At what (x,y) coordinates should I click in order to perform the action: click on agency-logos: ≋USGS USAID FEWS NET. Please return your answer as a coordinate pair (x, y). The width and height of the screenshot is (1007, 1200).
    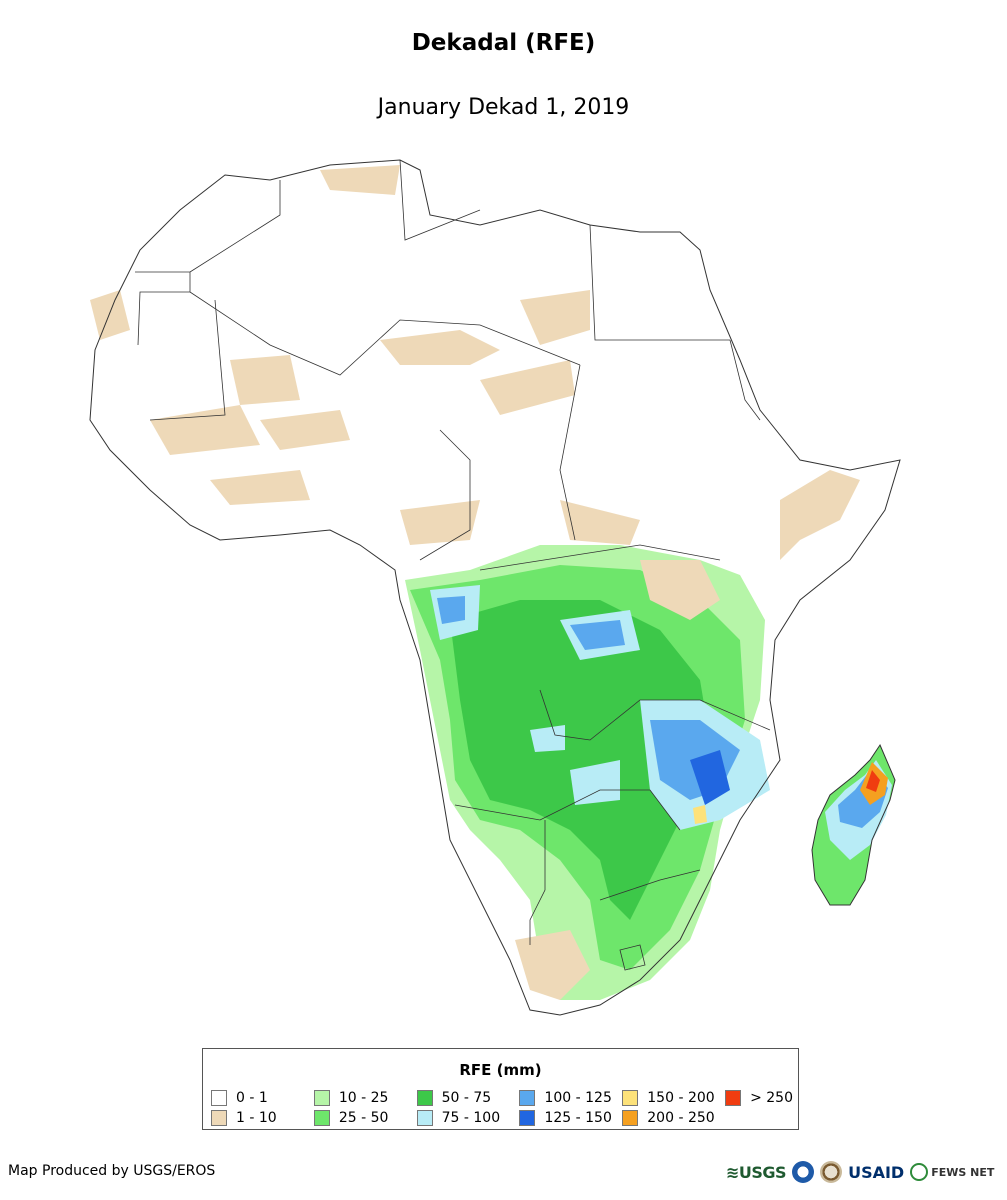
    Looking at the image, I should click on (862, 1172).